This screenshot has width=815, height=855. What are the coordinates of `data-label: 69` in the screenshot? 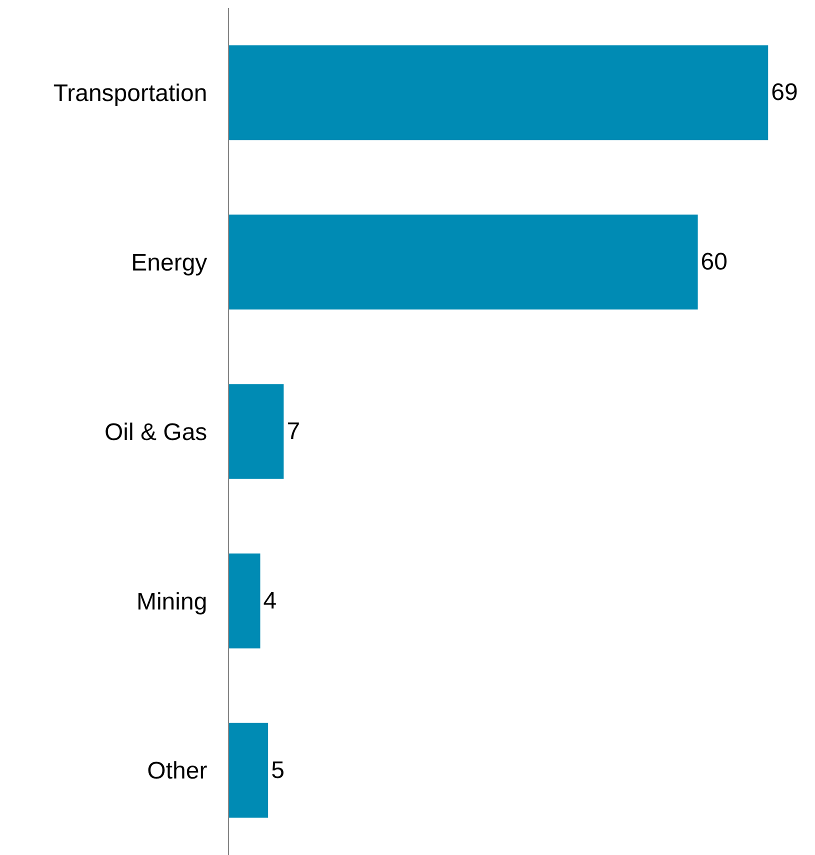 It's located at (784, 92).